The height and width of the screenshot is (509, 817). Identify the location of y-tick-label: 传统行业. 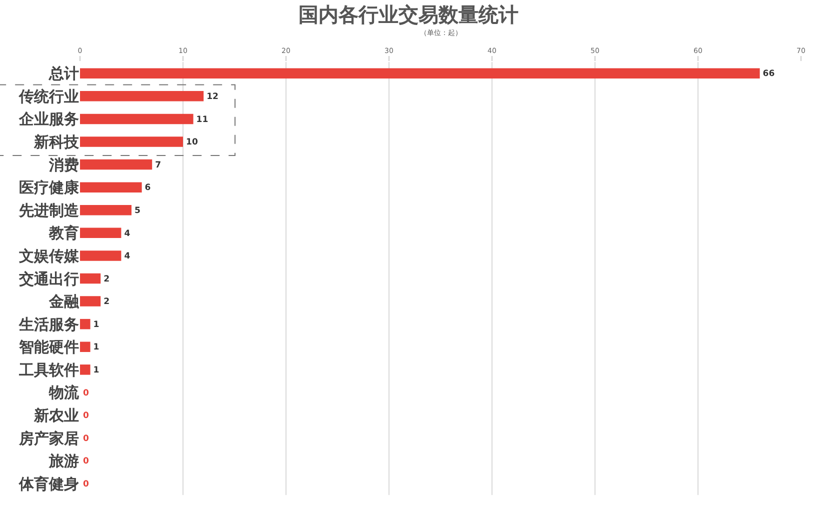
(48, 96).